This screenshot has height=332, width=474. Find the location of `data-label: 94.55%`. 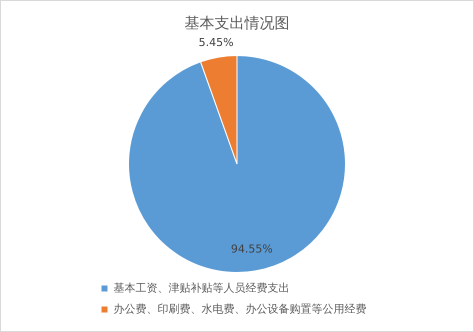

data-label: 94.55% is located at coordinates (251, 249).